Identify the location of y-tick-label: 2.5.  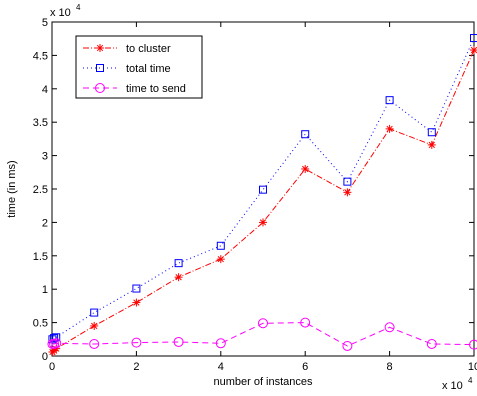
(40, 190).